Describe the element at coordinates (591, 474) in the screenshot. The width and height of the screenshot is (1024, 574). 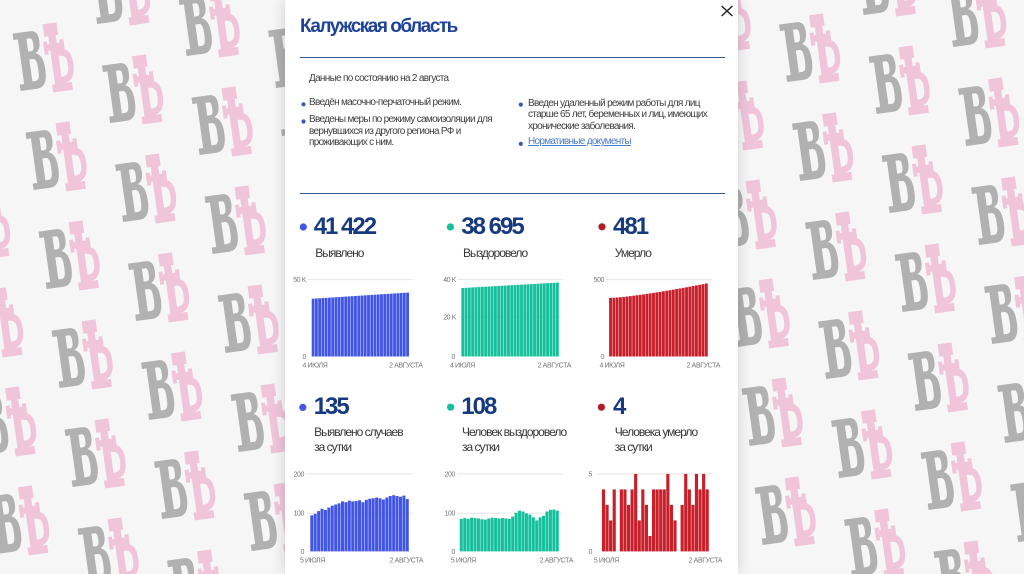
I see `svg-text: 5` at that location.